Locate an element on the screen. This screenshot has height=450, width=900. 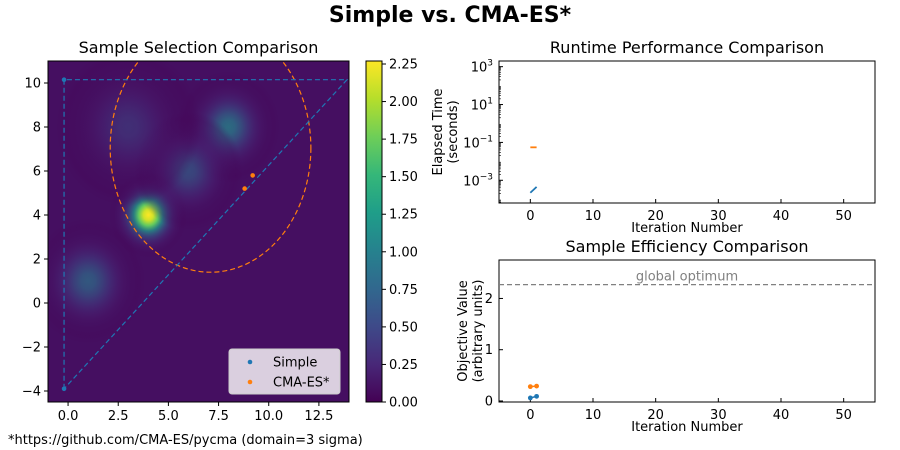
efficiency-frame is located at coordinates (687, 331).